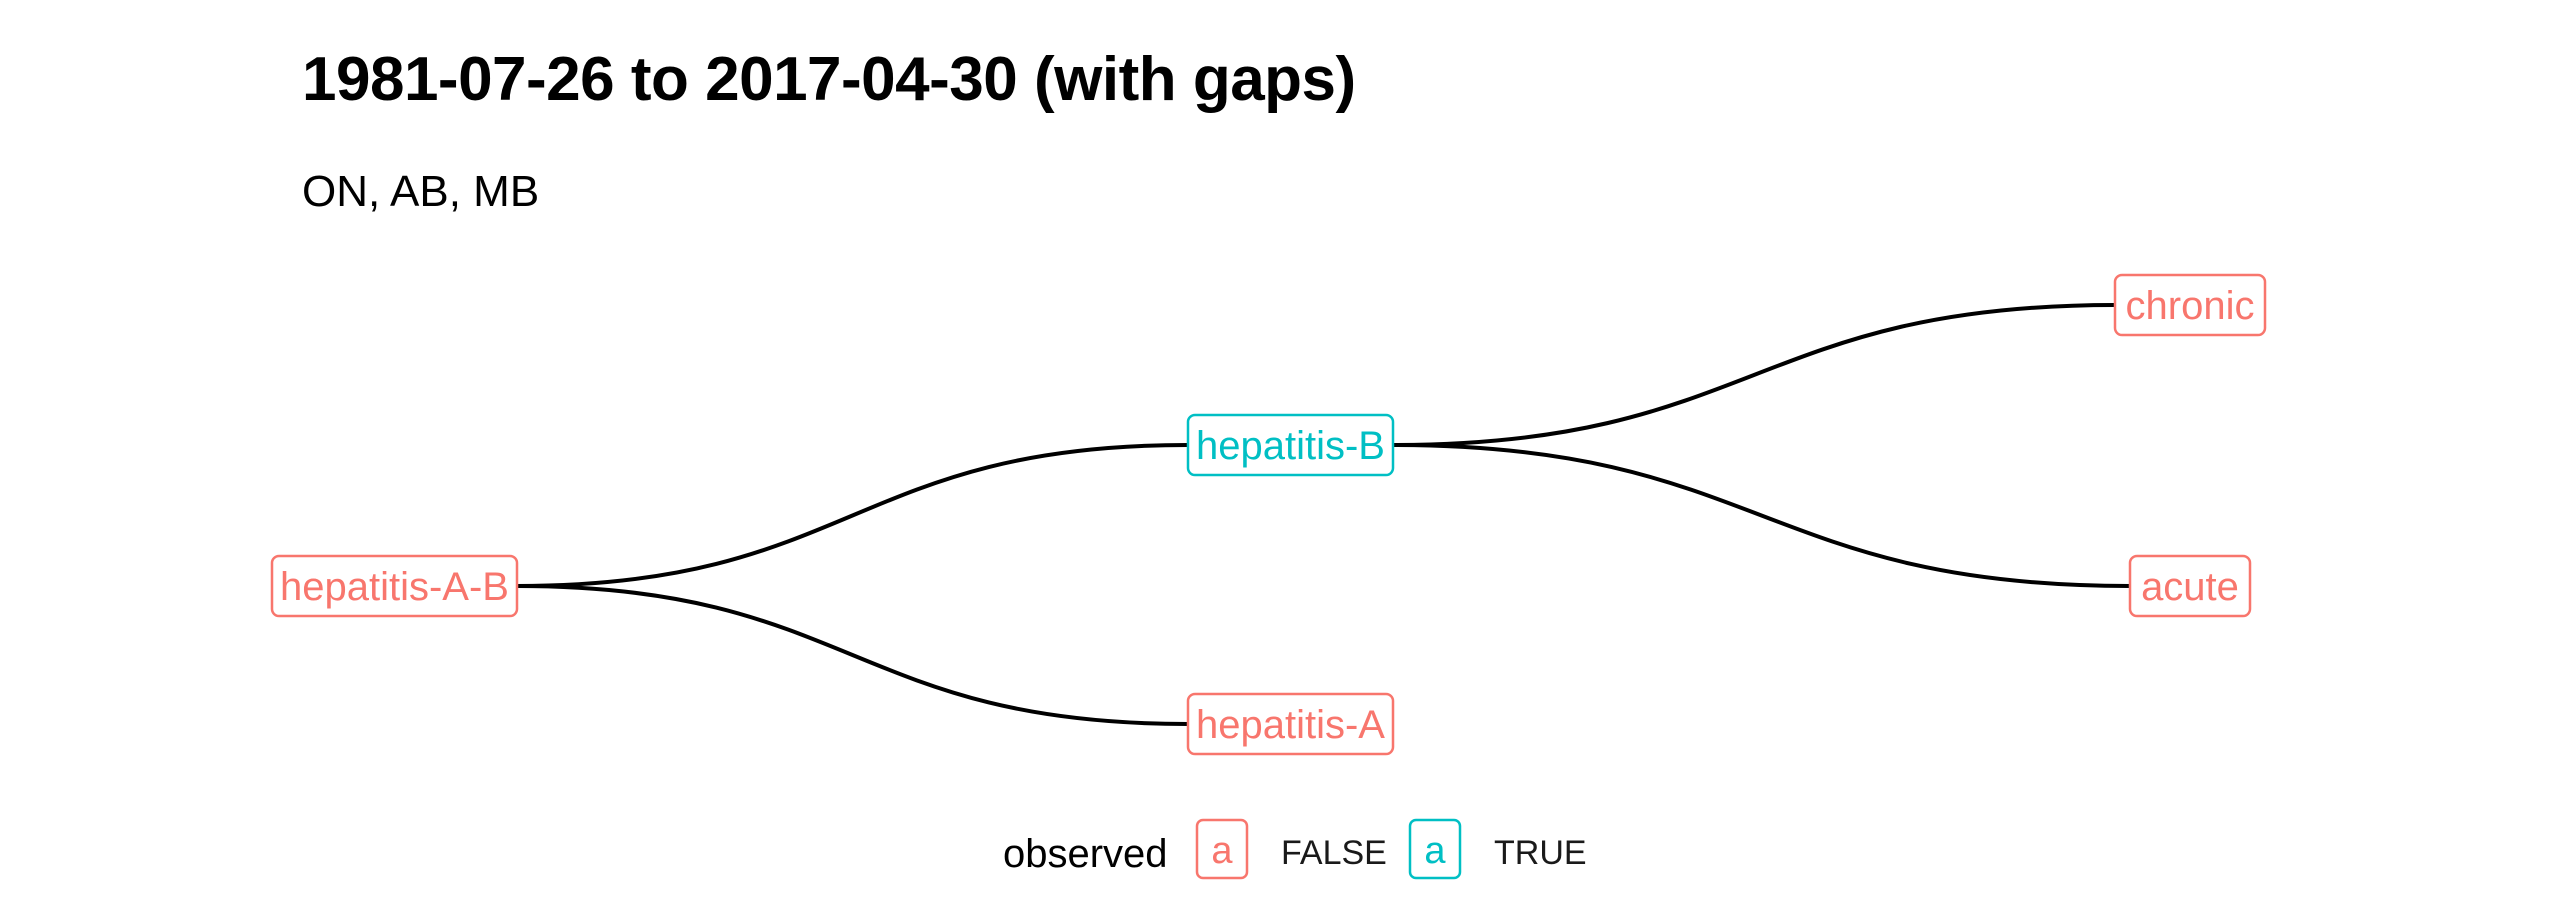 The image size is (2550, 900). I want to click on diagram-subtitle: ON, AB, MB, so click(421, 191).